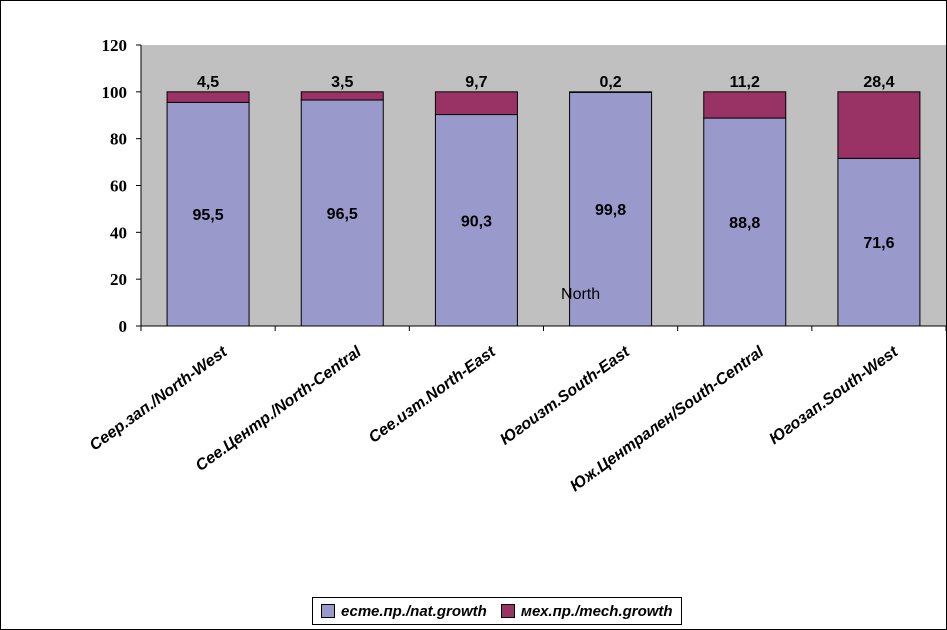  I want to click on legend-label: мех.пр./mech.growth, so click(596, 611).